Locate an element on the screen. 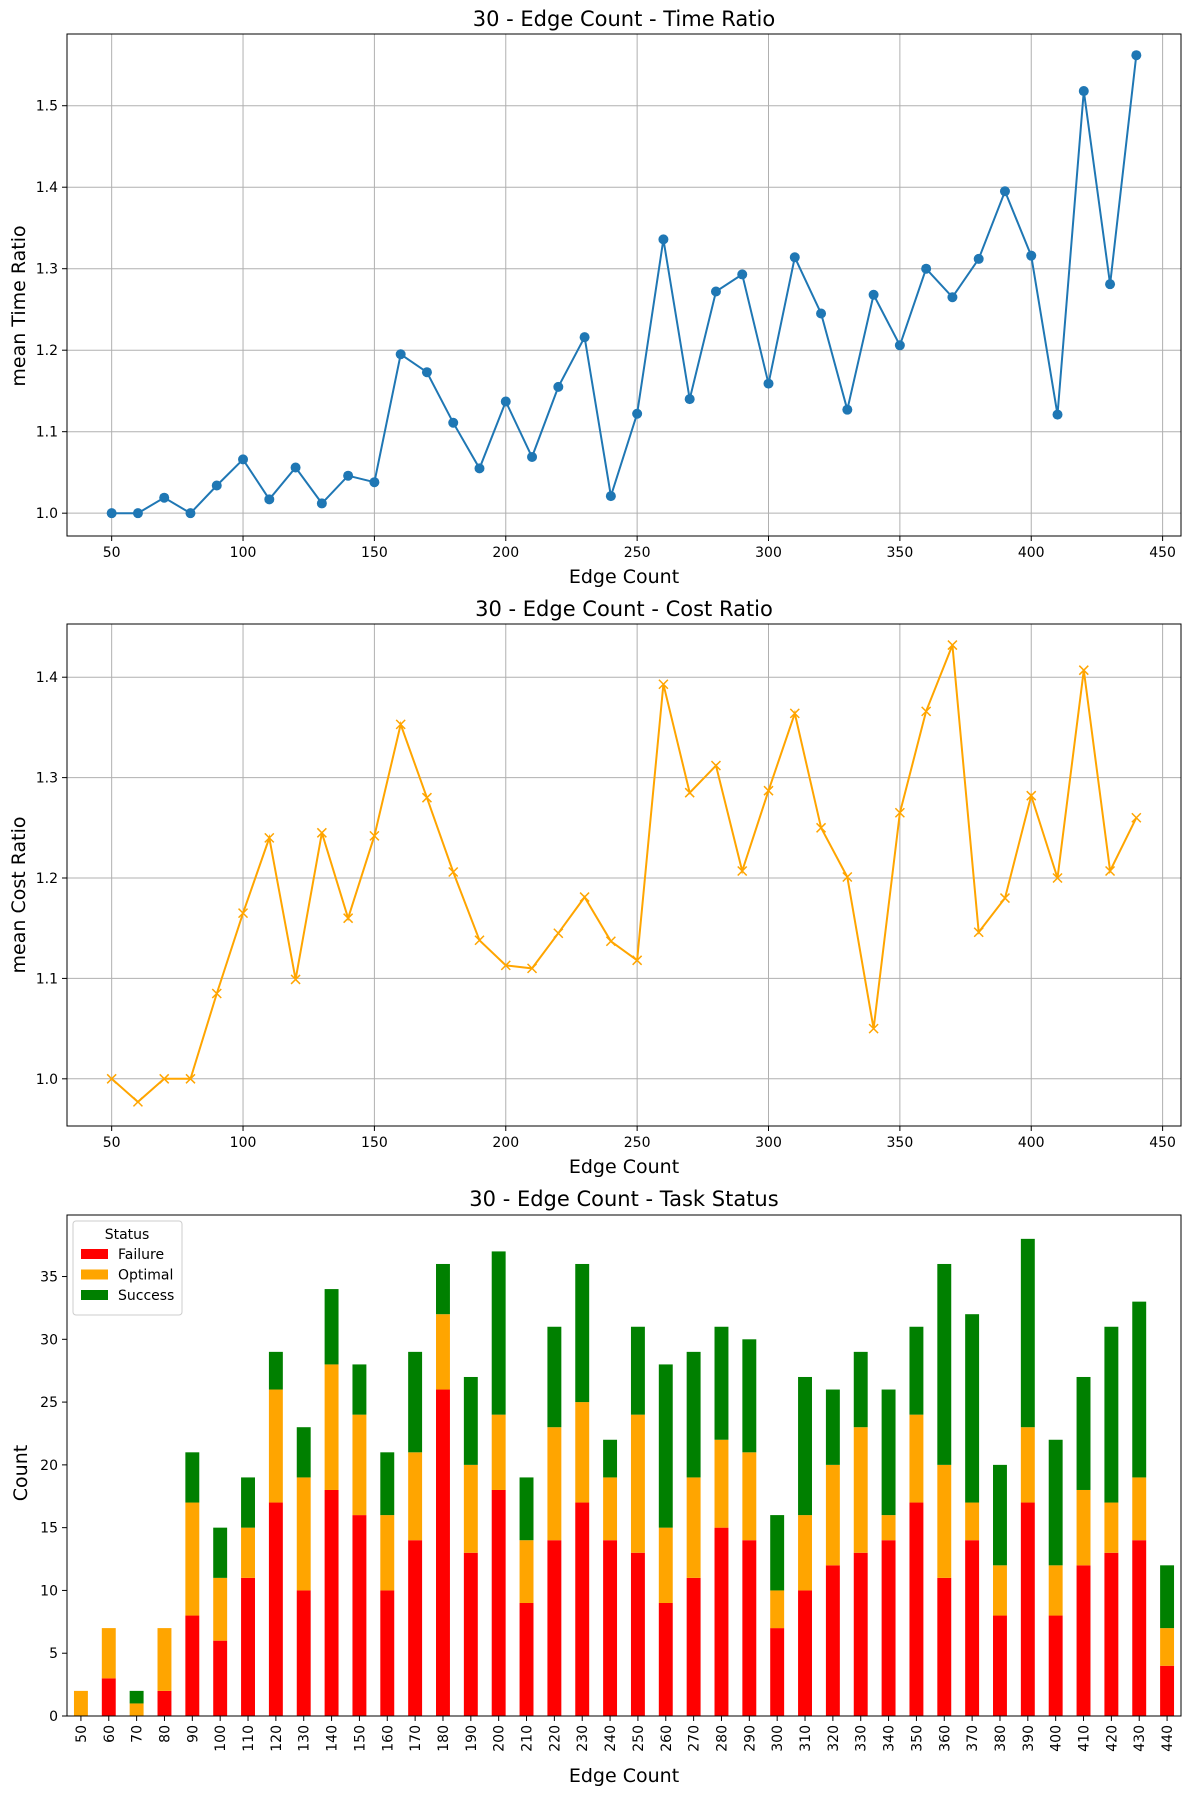  x-tick-label: 350 is located at coordinates (900, 1143).